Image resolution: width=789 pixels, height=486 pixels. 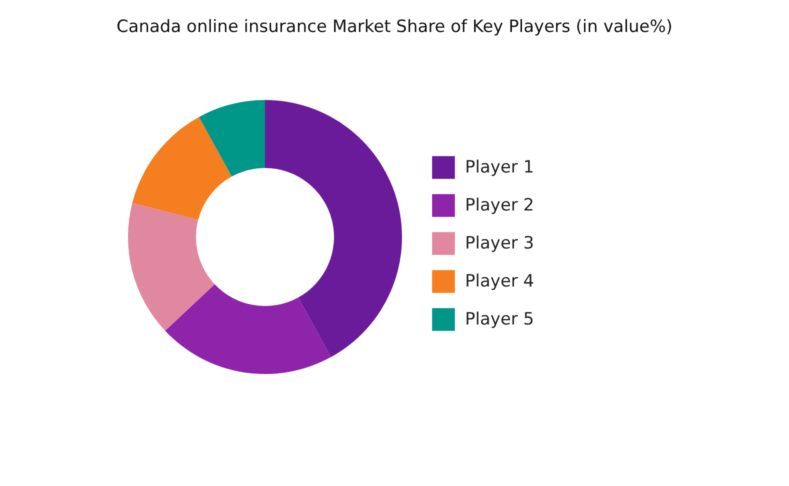 What do you see at coordinates (394, 27) in the screenshot?
I see `chart-title: Canada online insurance Market Share of Key Players (in value%)` at bounding box center [394, 27].